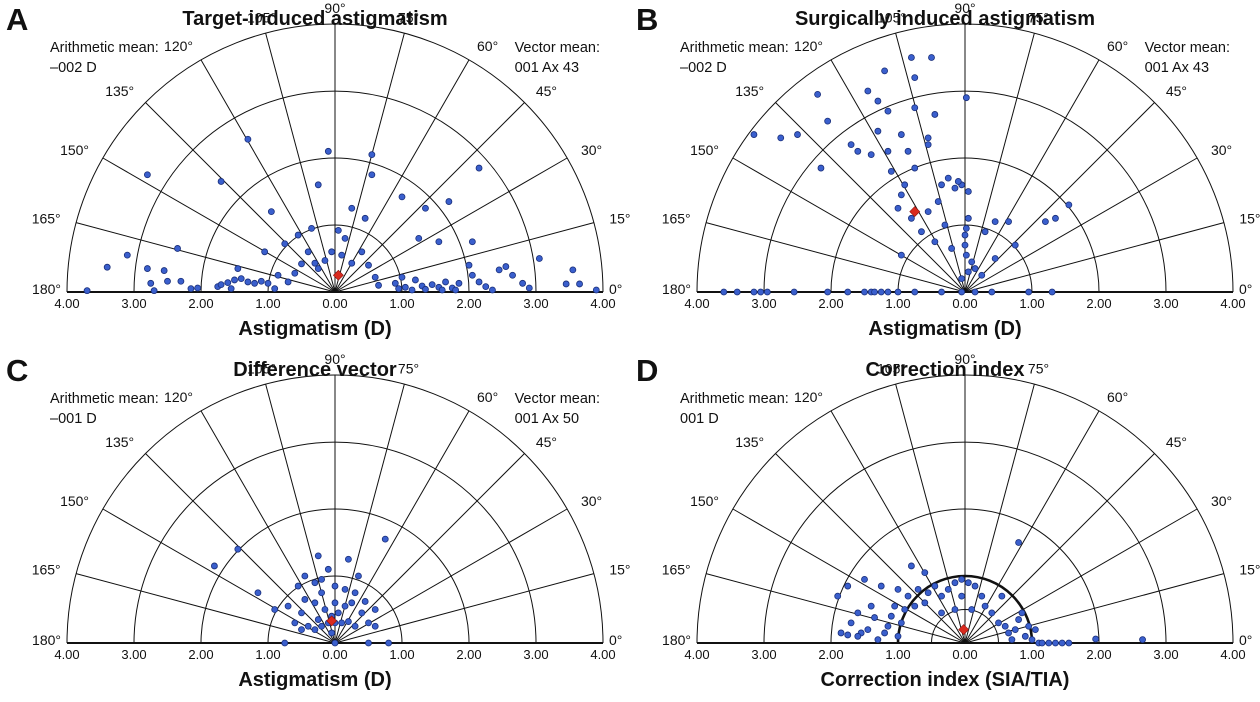  What do you see at coordinates (945, 680) in the screenshot?
I see `x-axis-label: Correction index (SIA/TIA)` at bounding box center [945, 680].